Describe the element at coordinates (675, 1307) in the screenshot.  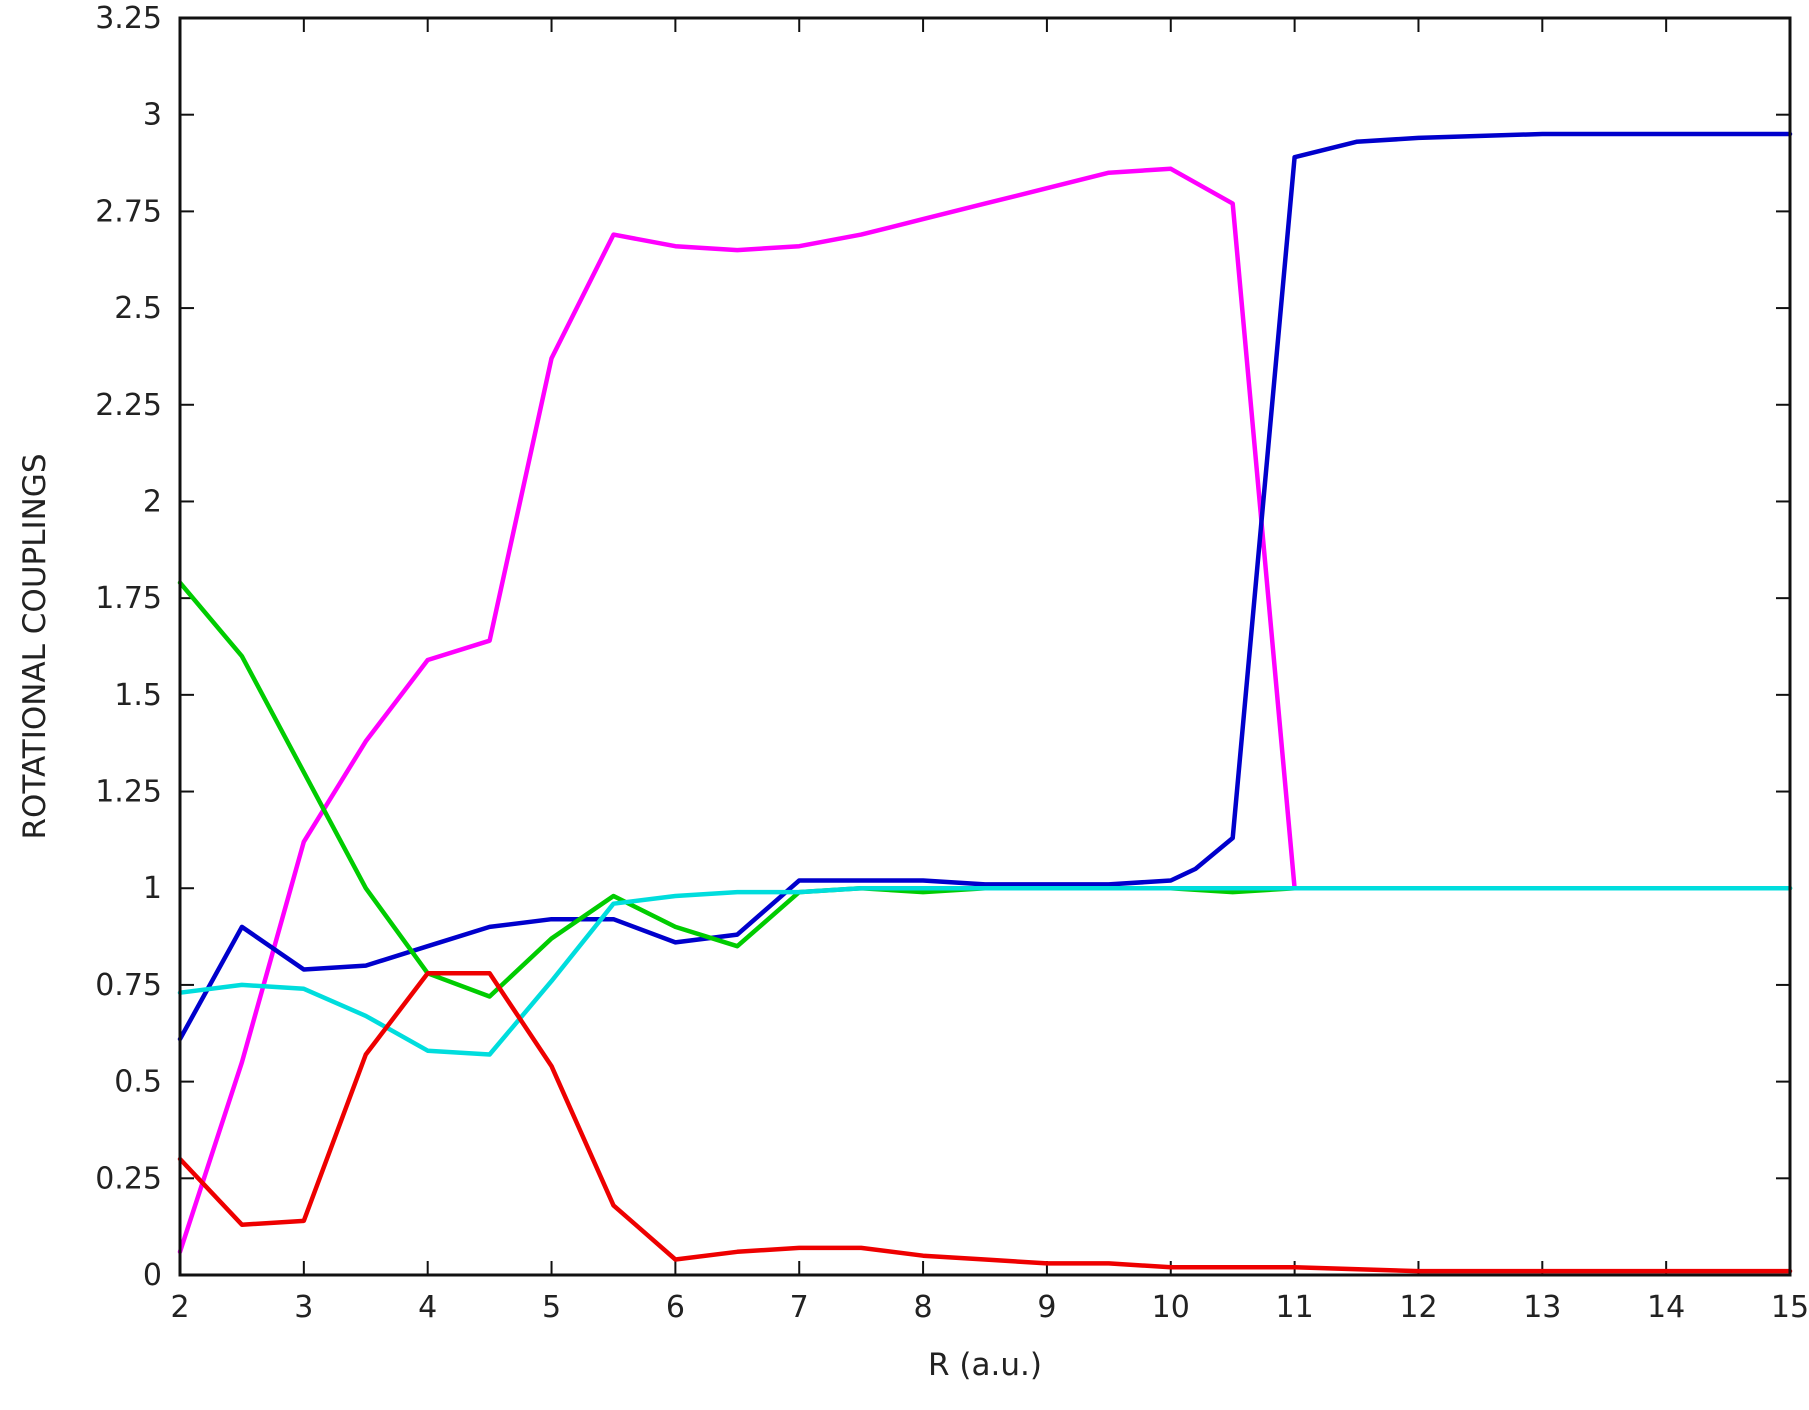
I see `x-tick-label: 6` at that location.